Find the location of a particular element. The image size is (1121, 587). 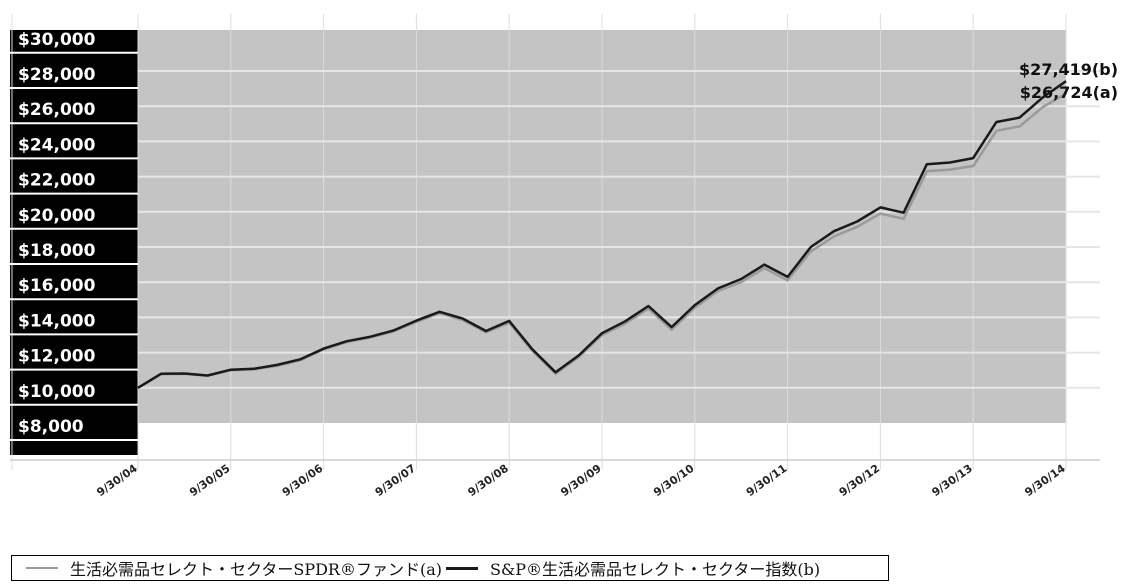

x-tick-label: 9/30/09 is located at coordinates (580, 480).